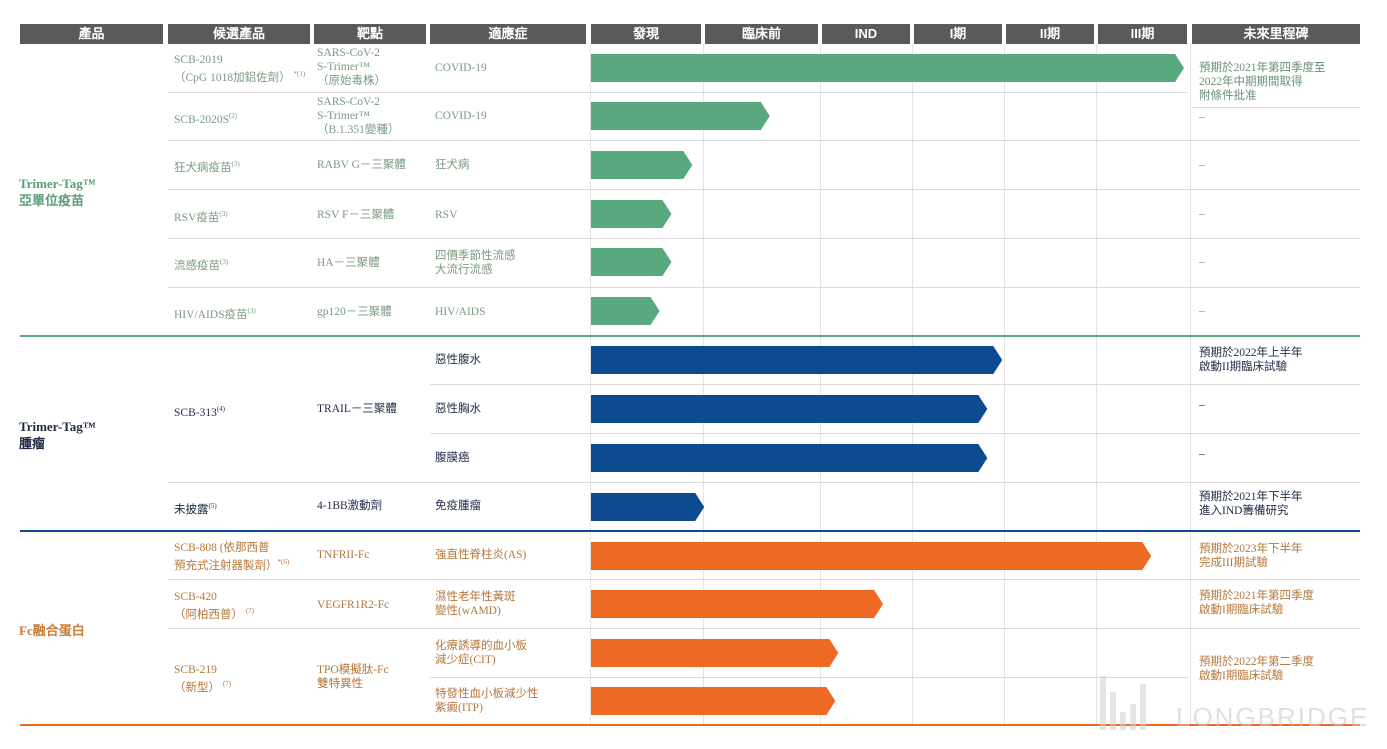 The width and height of the screenshot is (1387, 749). Describe the element at coordinates (761, 34) in the screenshot. I see `header-preclinical: 臨床前` at that location.